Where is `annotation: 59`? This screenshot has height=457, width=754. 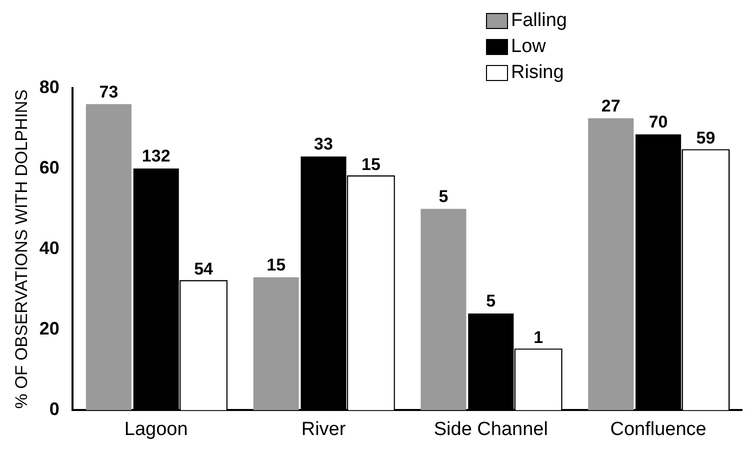
annotation: 59 is located at coordinates (706, 138).